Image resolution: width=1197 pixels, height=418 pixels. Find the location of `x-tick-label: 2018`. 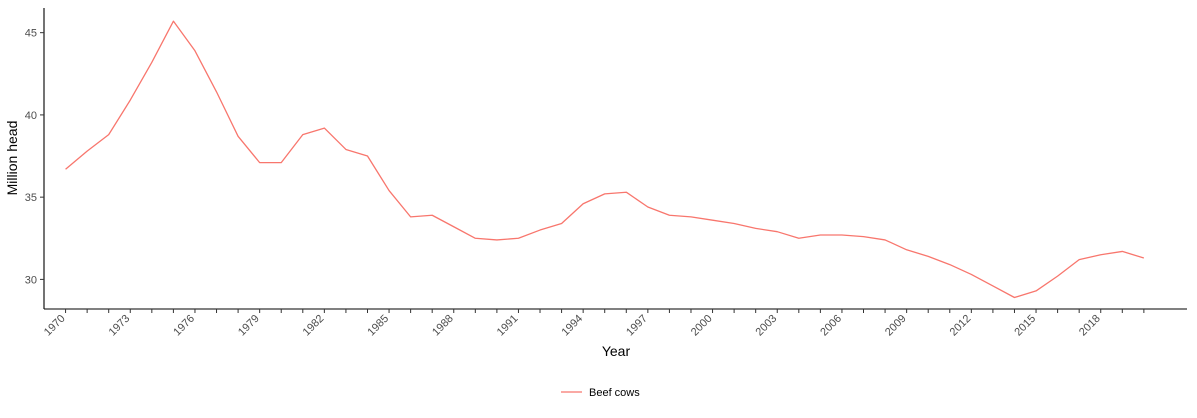

x-tick-label: 2018 is located at coordinates (1090, 326).